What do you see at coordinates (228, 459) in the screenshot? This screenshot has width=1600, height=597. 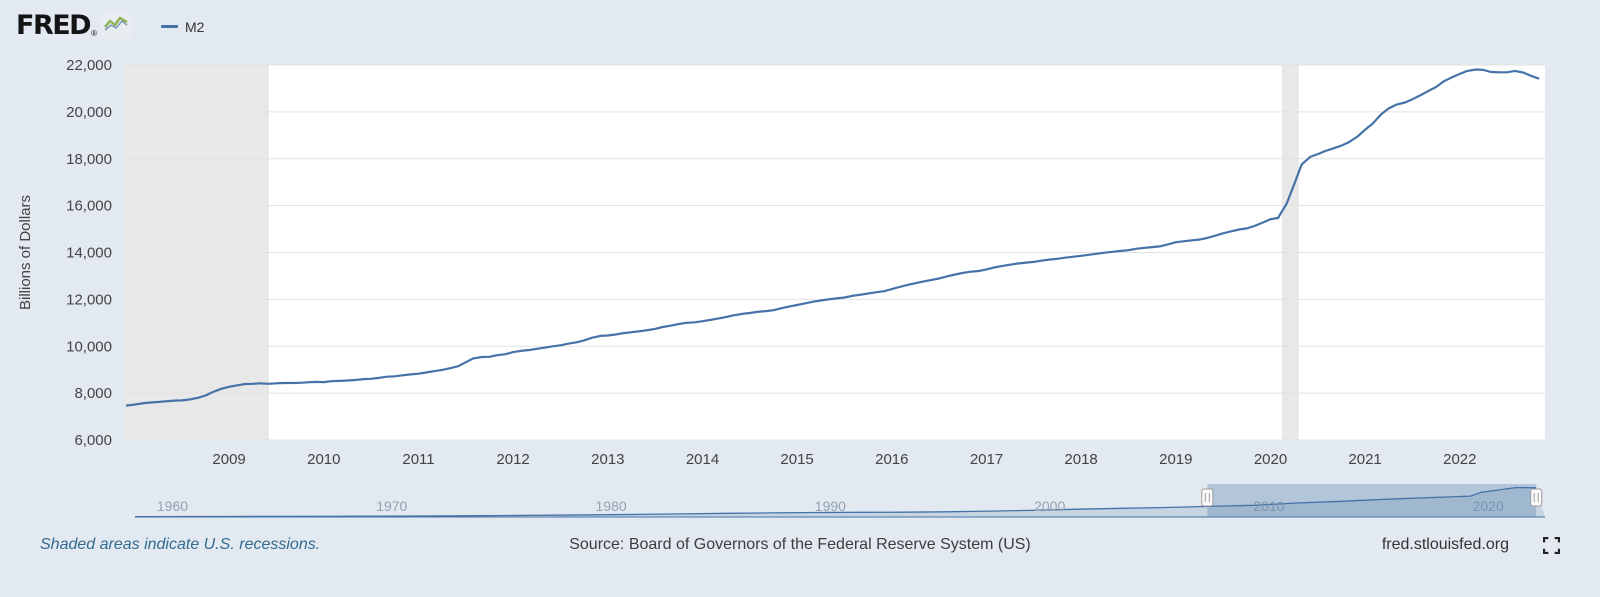 I see `x-tick-label: 2009` at bounding box center [228, 459].